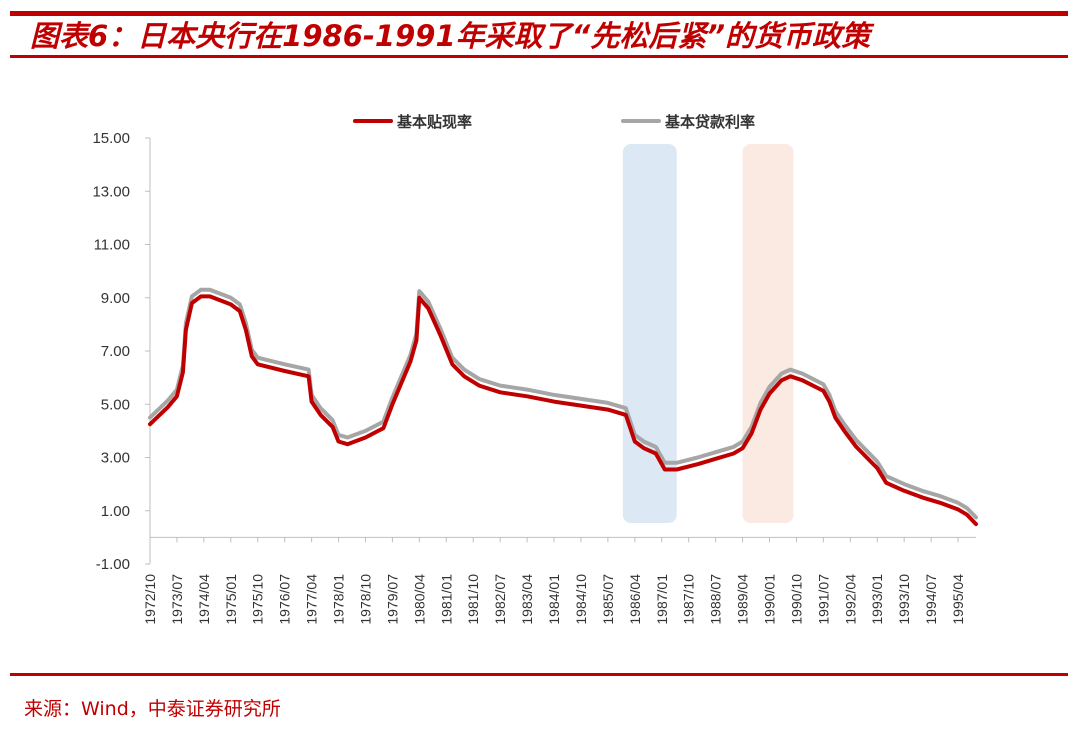  I want to click on x-tick-label: 1981/01, so click(446, 599).